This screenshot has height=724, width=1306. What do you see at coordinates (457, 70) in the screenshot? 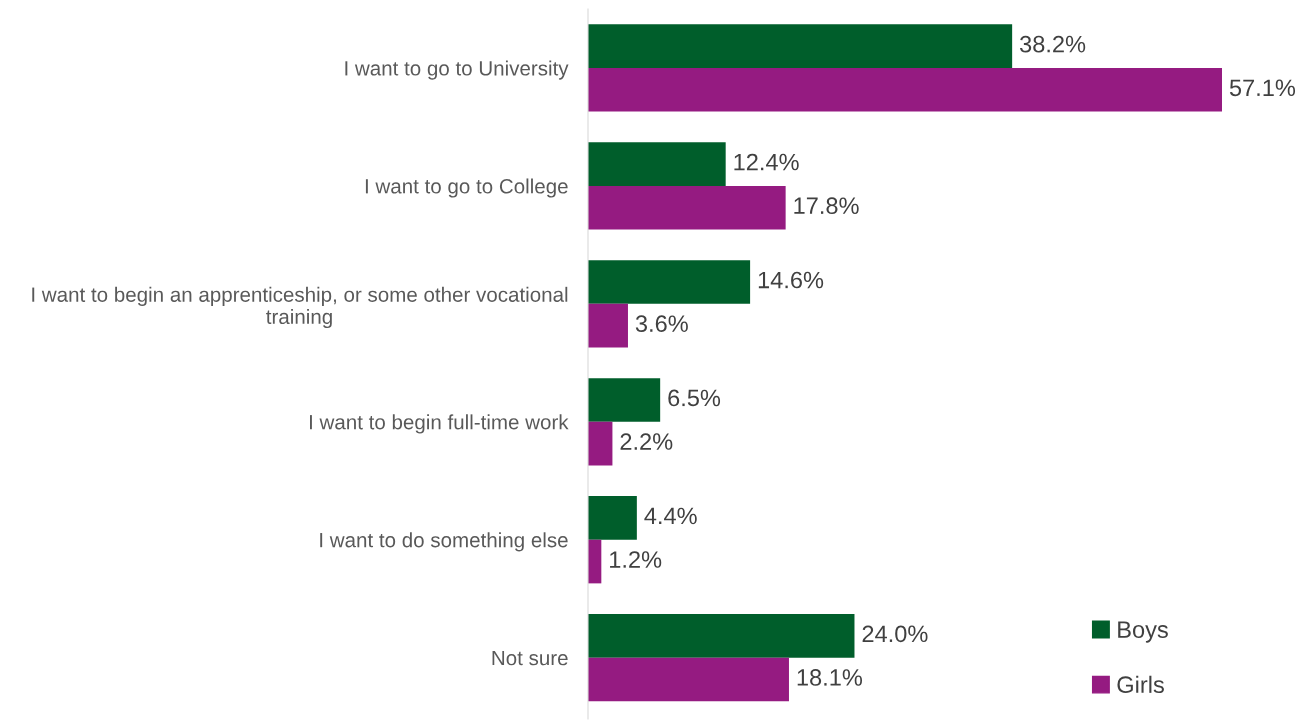
I see `y-tick-label: I want to go to University` at bounding box center [457, 70].